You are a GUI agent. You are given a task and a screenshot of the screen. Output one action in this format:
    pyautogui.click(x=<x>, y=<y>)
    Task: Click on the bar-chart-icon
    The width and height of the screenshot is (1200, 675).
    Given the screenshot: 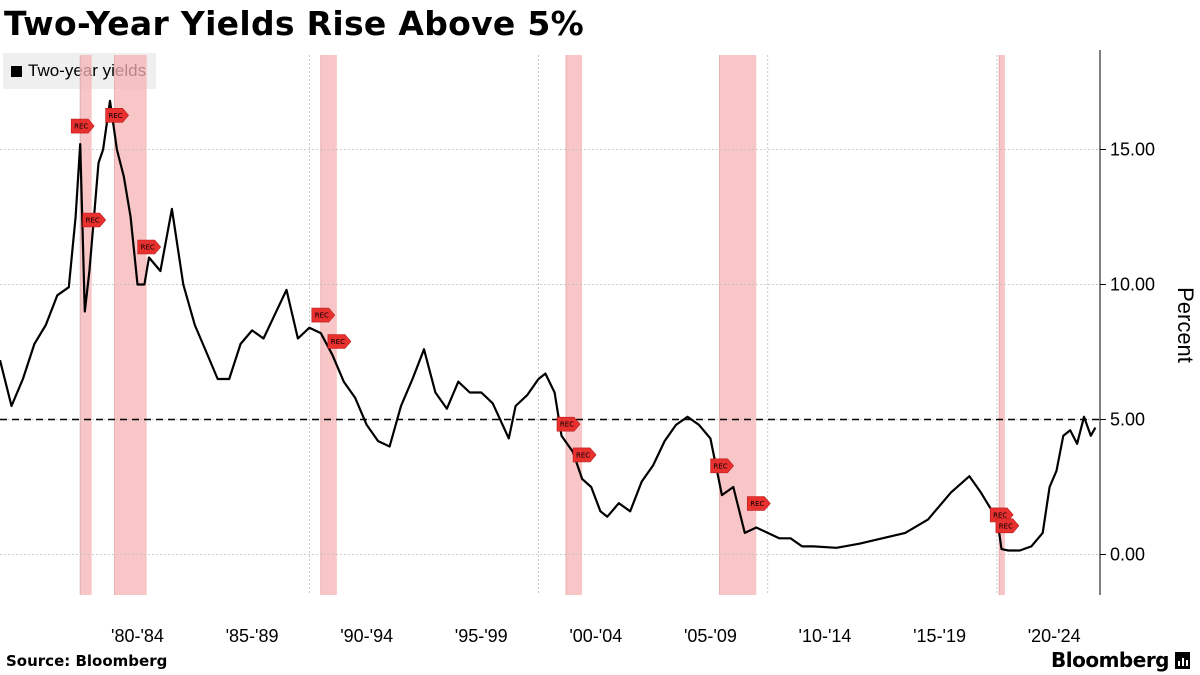 What is the action you would take?
    pyautogui.click(x=1182, y=660)
    